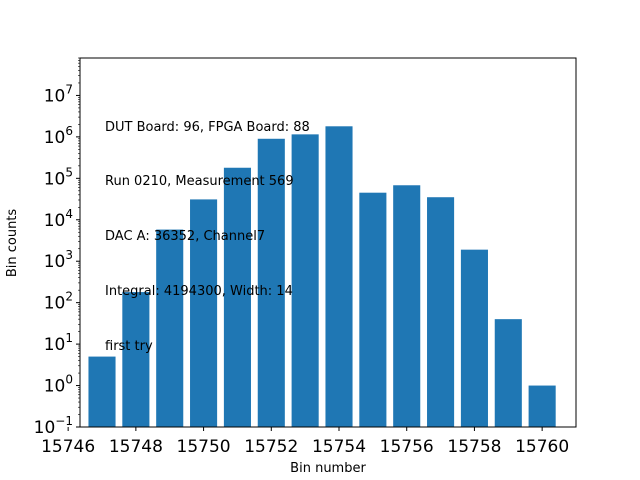 The width and height of the screenshot is (640, 480). I want to click on y-tick-label: 10¹, so click(58, 343).